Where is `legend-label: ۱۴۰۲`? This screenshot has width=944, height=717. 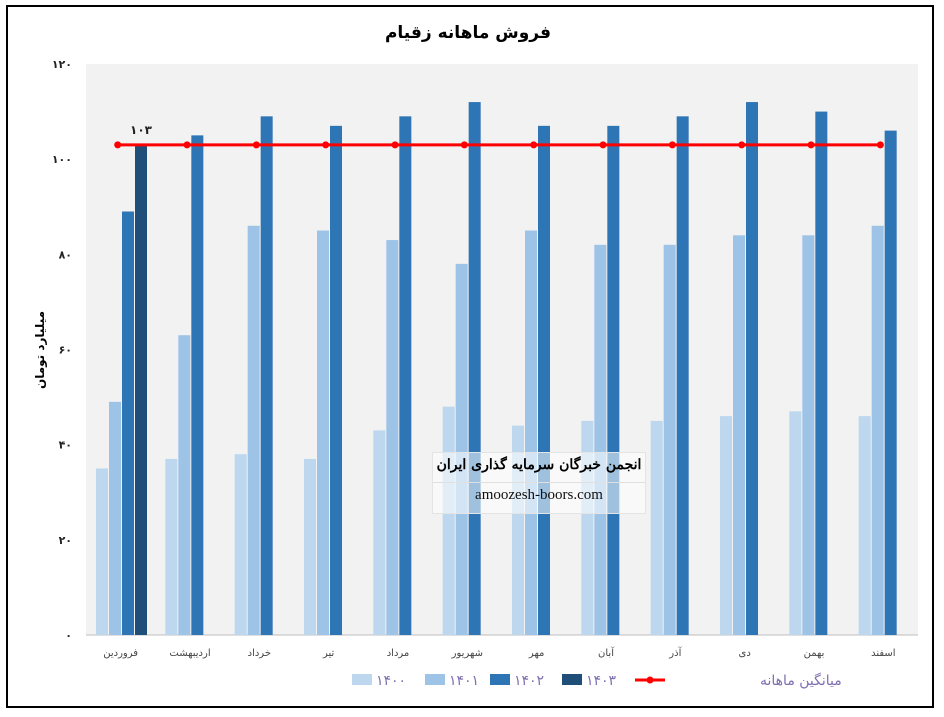 legend-label: ۱۴۰۲ is located at coordinates (529, 681).